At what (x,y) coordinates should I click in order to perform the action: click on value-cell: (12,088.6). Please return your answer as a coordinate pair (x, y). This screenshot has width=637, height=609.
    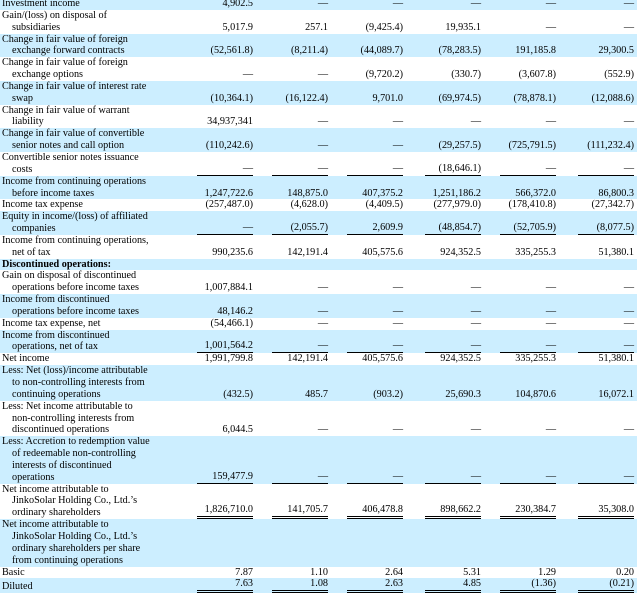
    Looking at the image, I should click on (598, 92).